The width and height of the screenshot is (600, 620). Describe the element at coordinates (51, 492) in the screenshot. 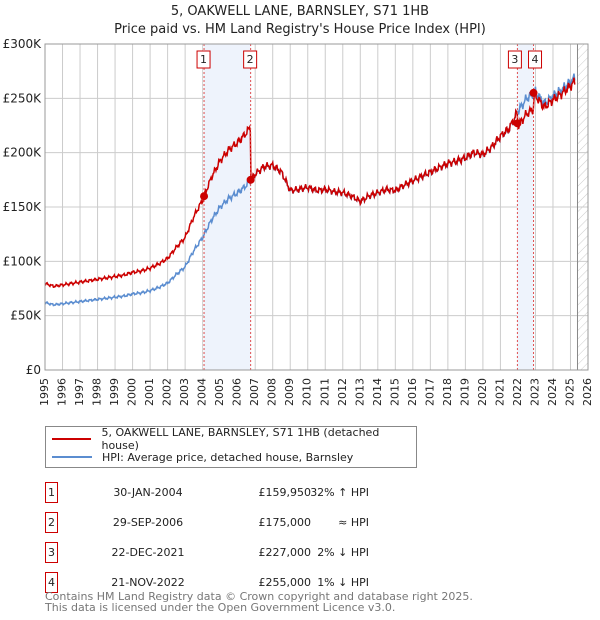

I see `sale-number-badge: 1` at that location.